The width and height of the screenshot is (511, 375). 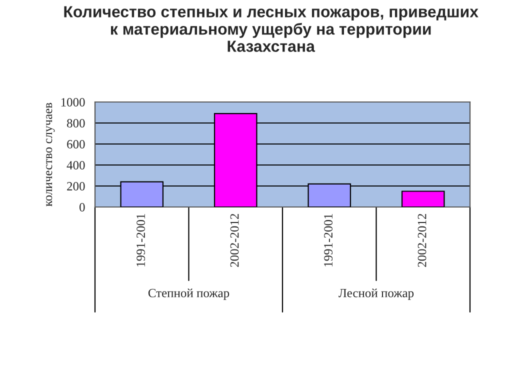 What do you see at coordinates (271, 29) in the screenshot?
I see `chart-title: Количество степных и лесных пожаров, приведших к материальному ущербу на территории Казахстана` at bounding box center [271, 29].